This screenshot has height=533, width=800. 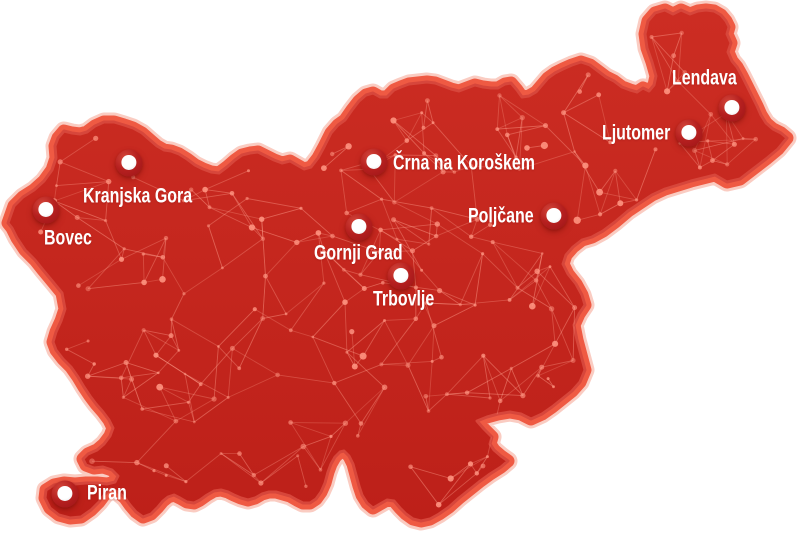 I want to click on city-label-piran: Piran, so click(x=107, y=493).